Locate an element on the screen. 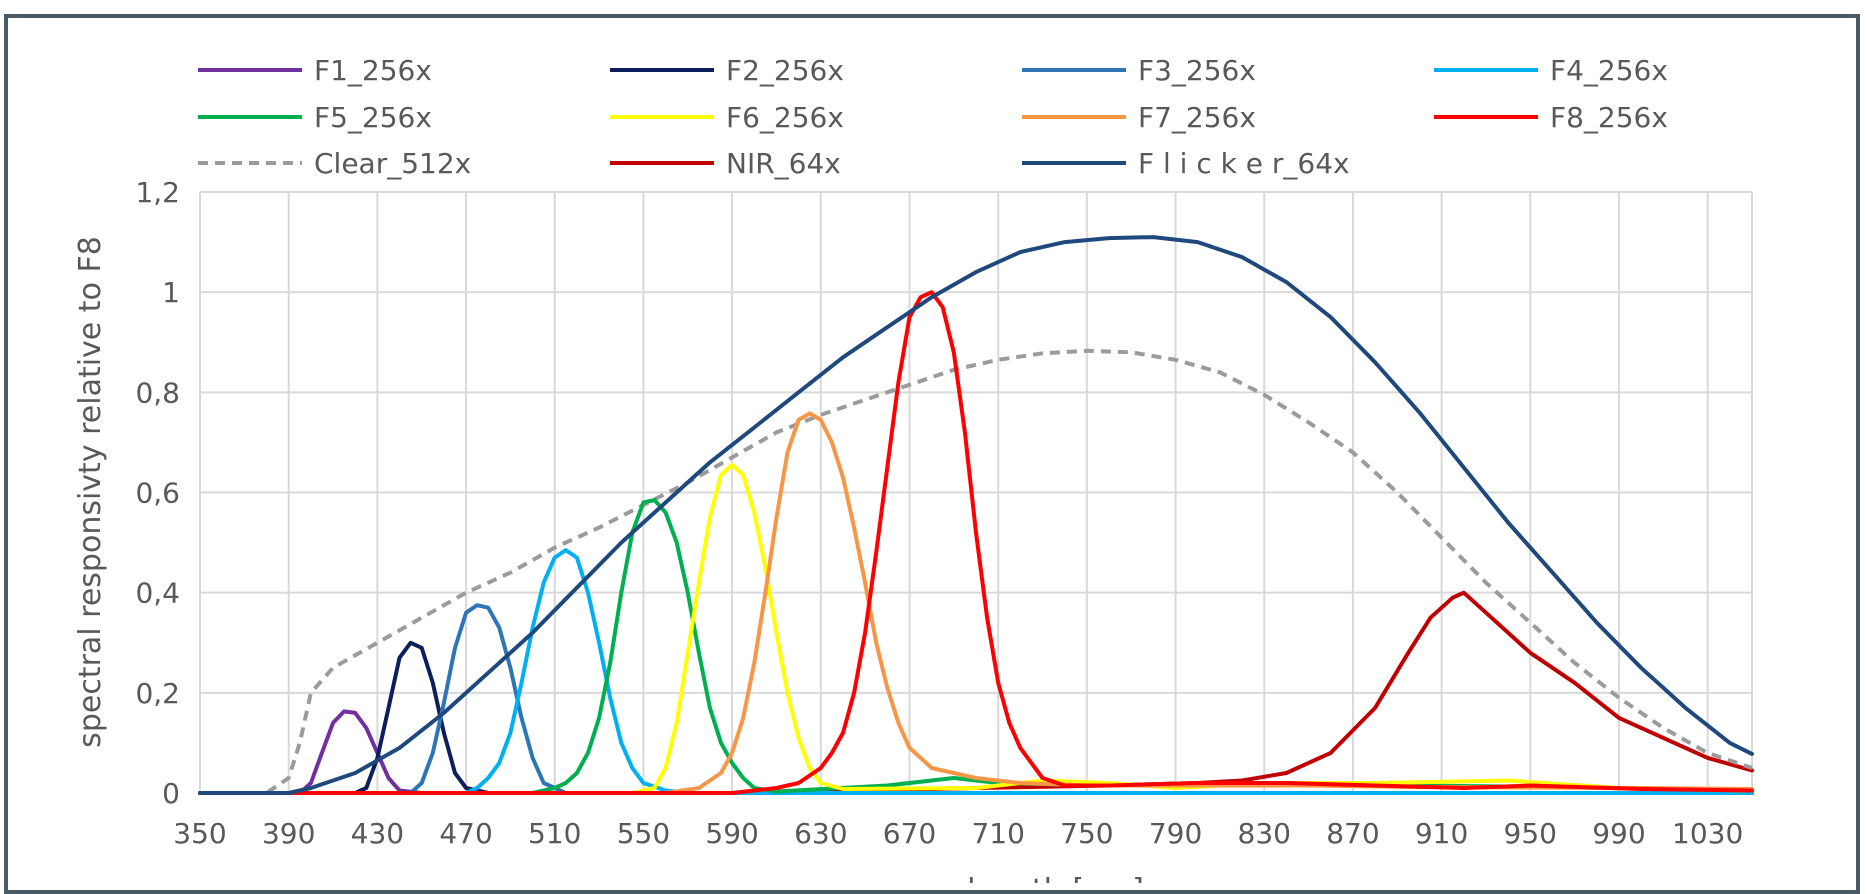 Image resolution: width=1867 pixels, height=894 pixels. x-axis-title: wavelength [nm] is located at coordinates (1016, 878).